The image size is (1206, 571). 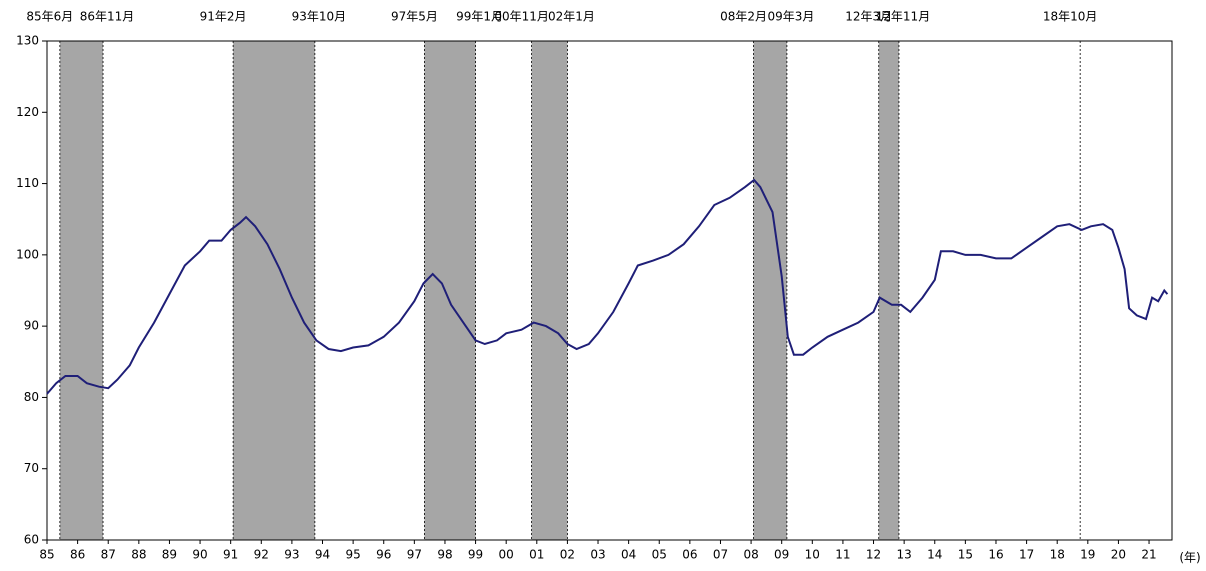 What do you see at coordinates (169, 555) in the screenshot?
I see `x-tick-label: 89` at bounding box center [169, 555].